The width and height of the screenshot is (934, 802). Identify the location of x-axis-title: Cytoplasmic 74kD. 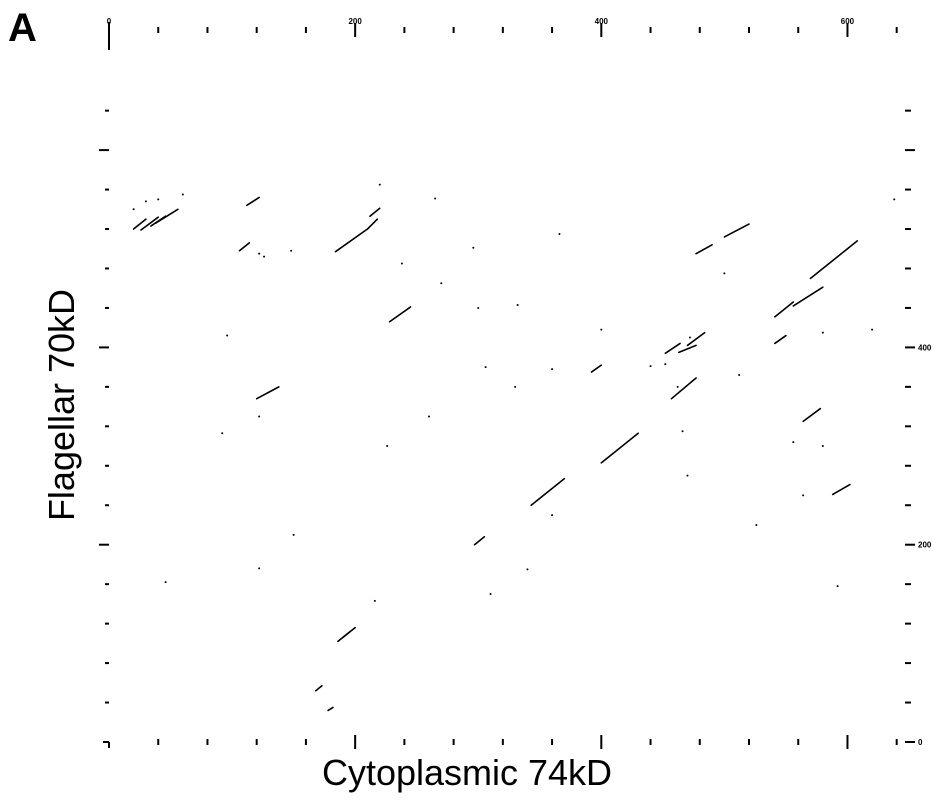
(467, 772).